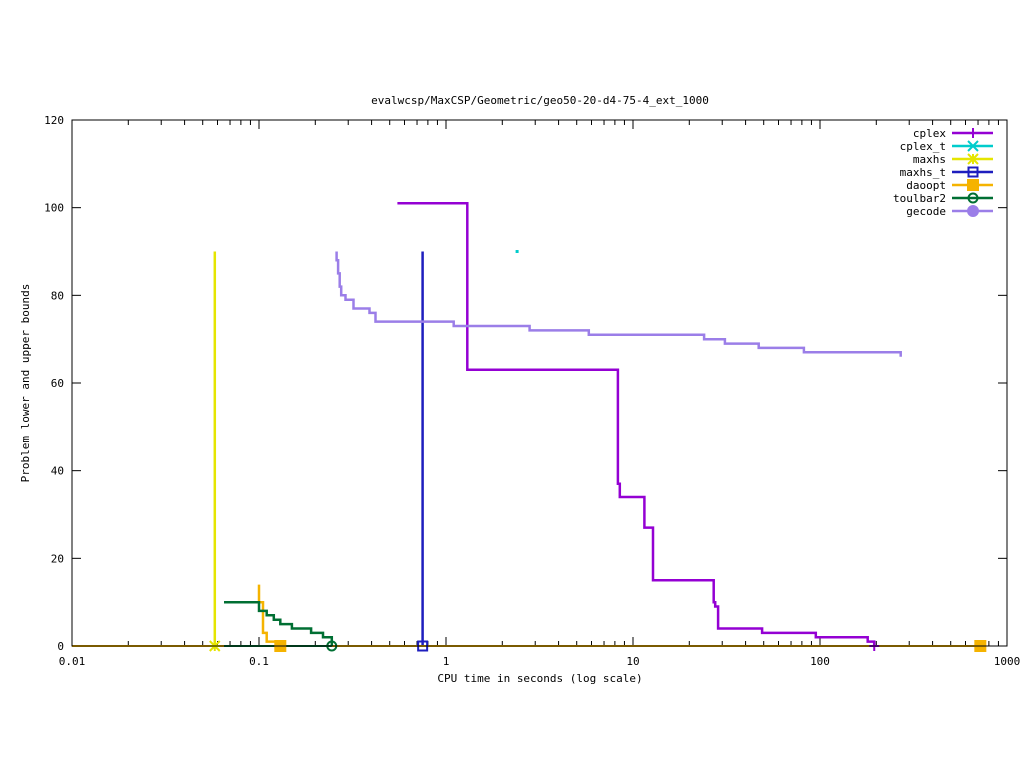 The height and width of the screenshot is (768, 1024). Describe the element at coordinates (57, 383) in the screenshot. I see `y-tick-label: 60` at that location.